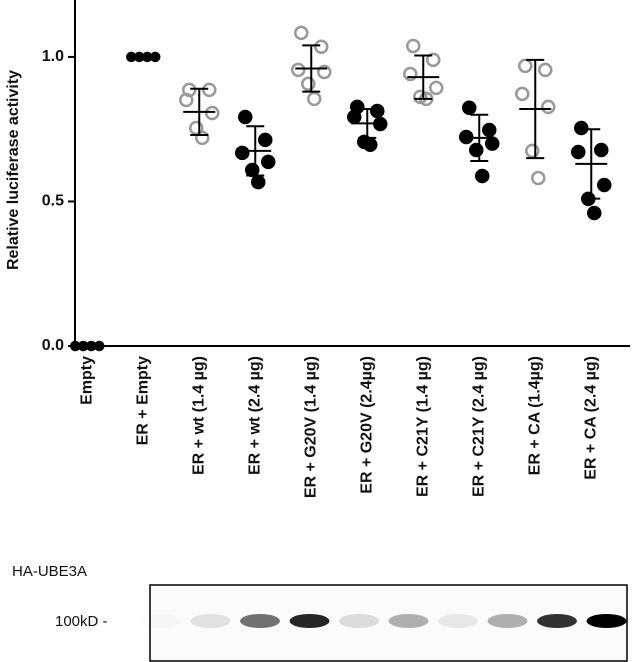 Image resolution: width=633 pixels, height=662 pixels. What do you see at coordinates (53, 201) in the screenshot?
I see `y-tick-label: 0.5` at bounding box center [53, 201].